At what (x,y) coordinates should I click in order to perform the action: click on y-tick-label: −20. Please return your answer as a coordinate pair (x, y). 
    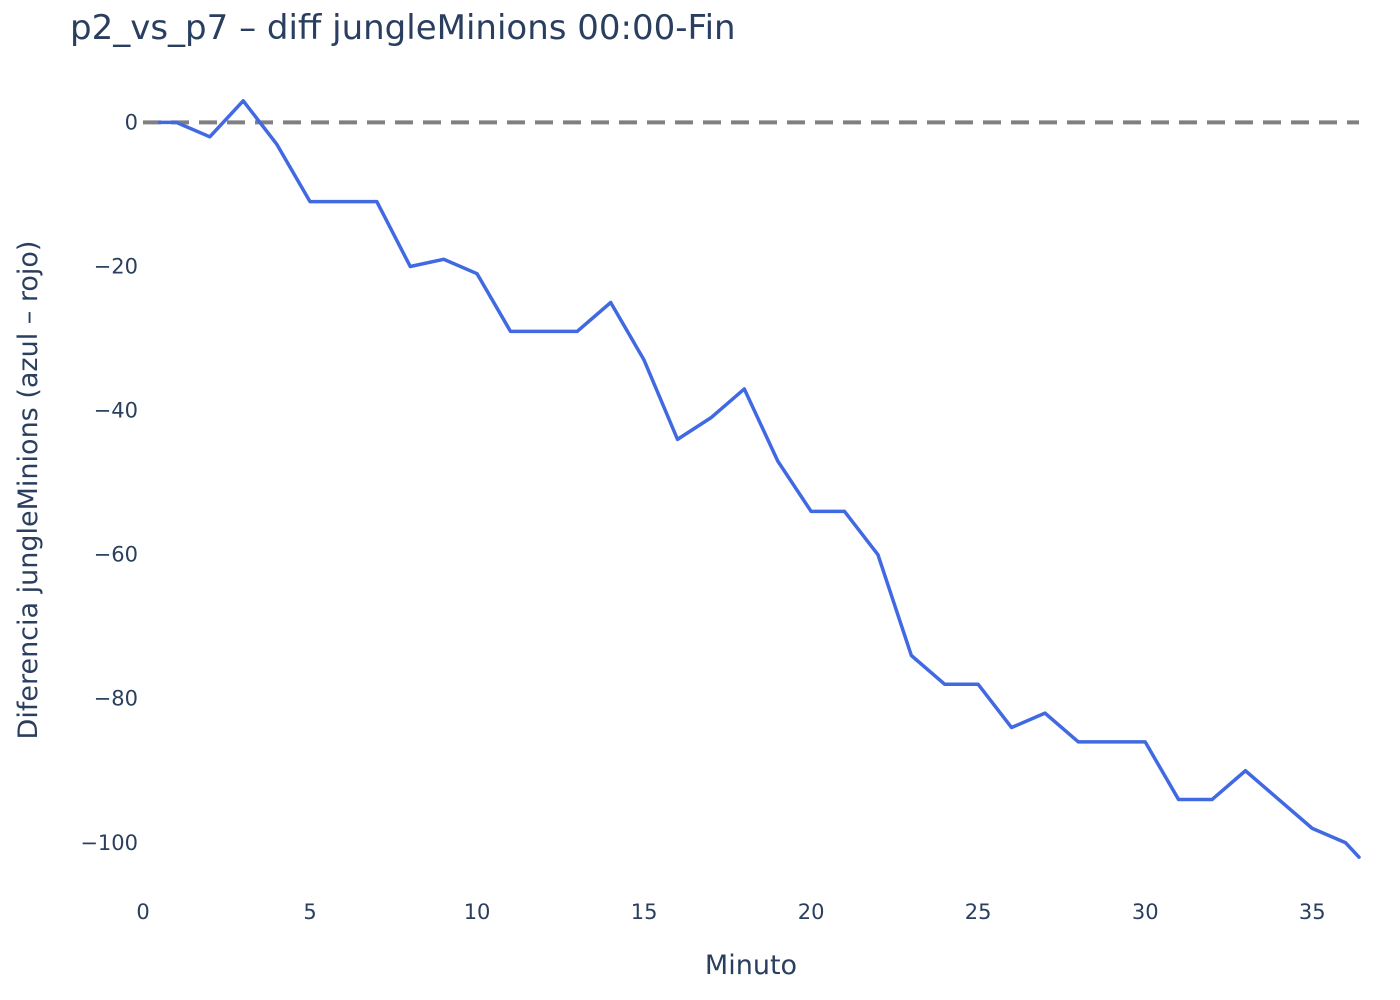
    Looking at the image, I should click on (116, 266).